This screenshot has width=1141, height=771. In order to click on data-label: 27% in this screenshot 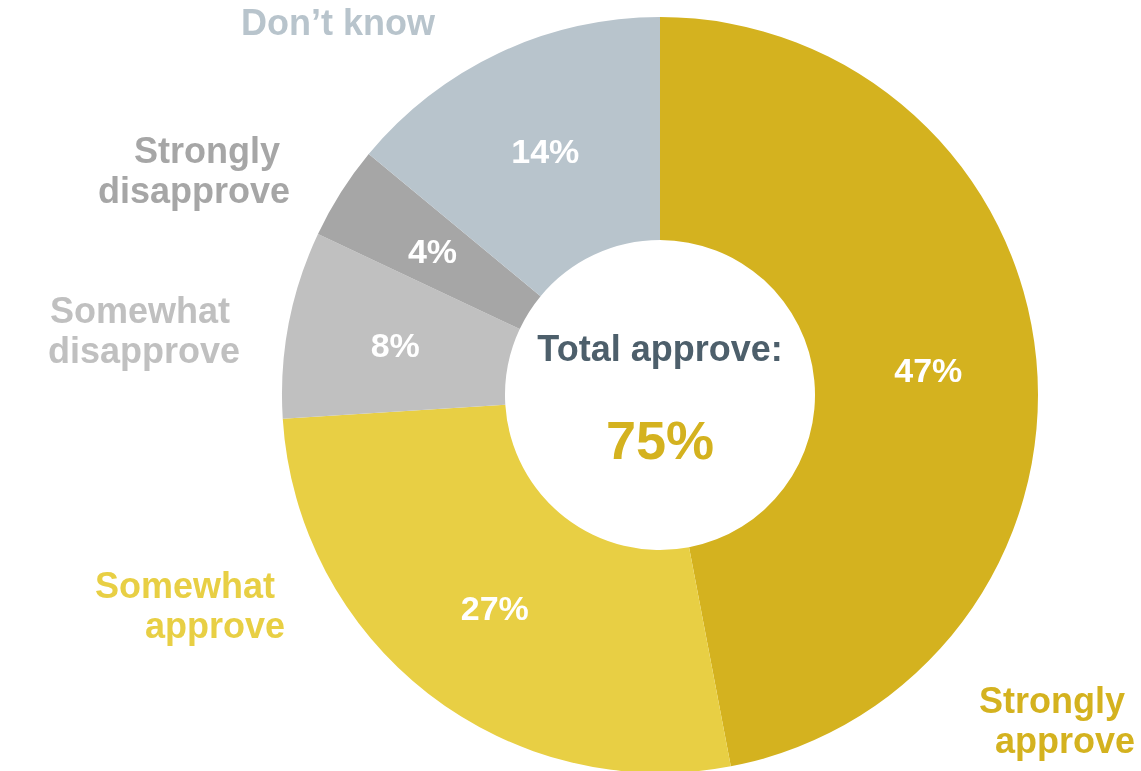, I will do `click(494, 607)`.